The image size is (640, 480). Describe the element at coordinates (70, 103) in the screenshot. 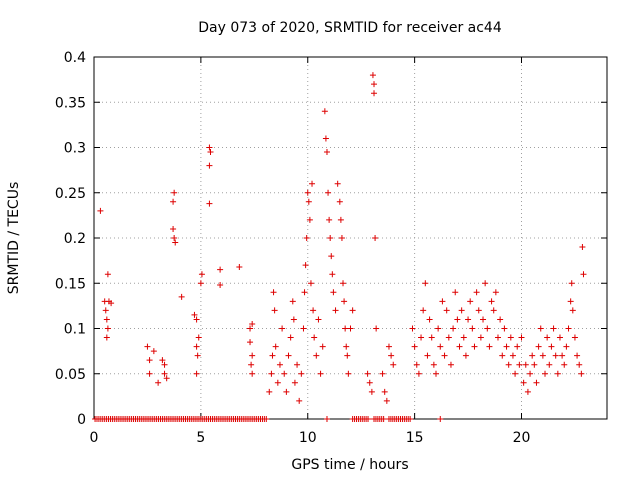

I see `y-tick-label: 0.35` at that location.